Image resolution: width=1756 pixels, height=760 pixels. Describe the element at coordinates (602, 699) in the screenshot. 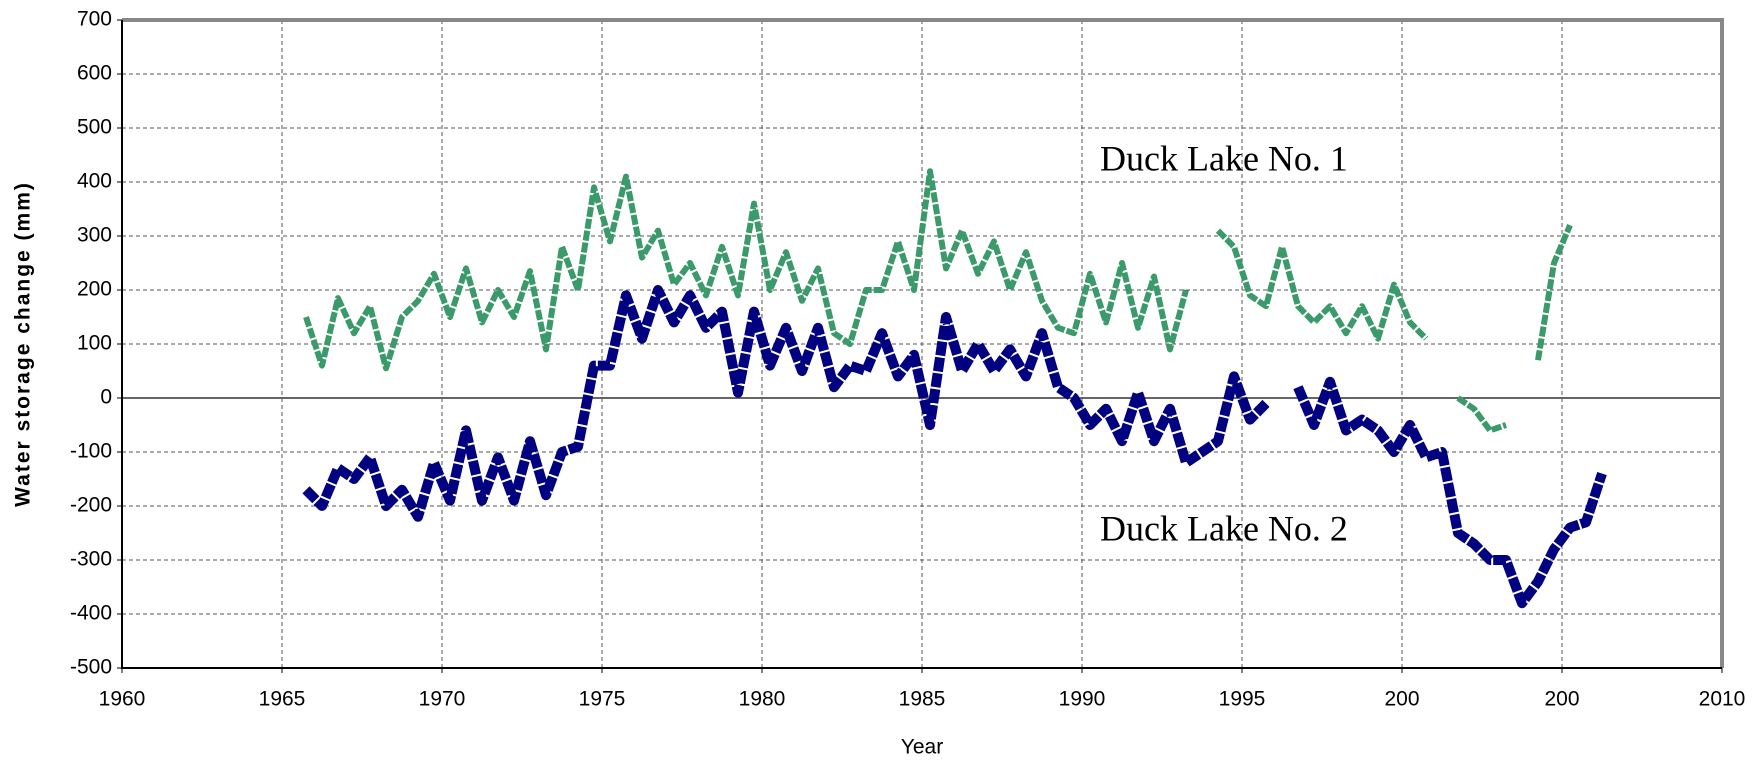

I see `x-tick-label: 1975` at that location.